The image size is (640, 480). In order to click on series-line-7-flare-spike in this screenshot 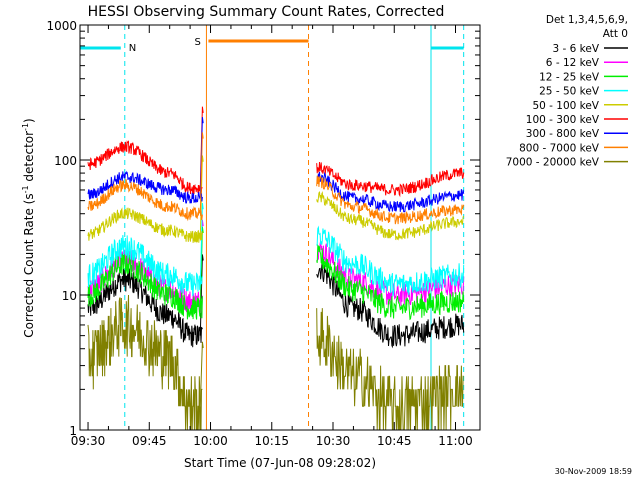, I will do `click(201, 173)`.